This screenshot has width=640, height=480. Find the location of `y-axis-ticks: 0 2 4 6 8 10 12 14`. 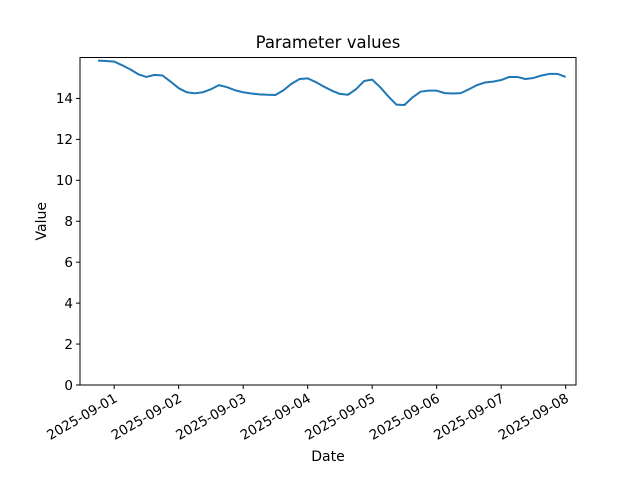

y-axis-ticks: 0 2 4 6 8 10 12 14 is located at coordinates (68, 242).